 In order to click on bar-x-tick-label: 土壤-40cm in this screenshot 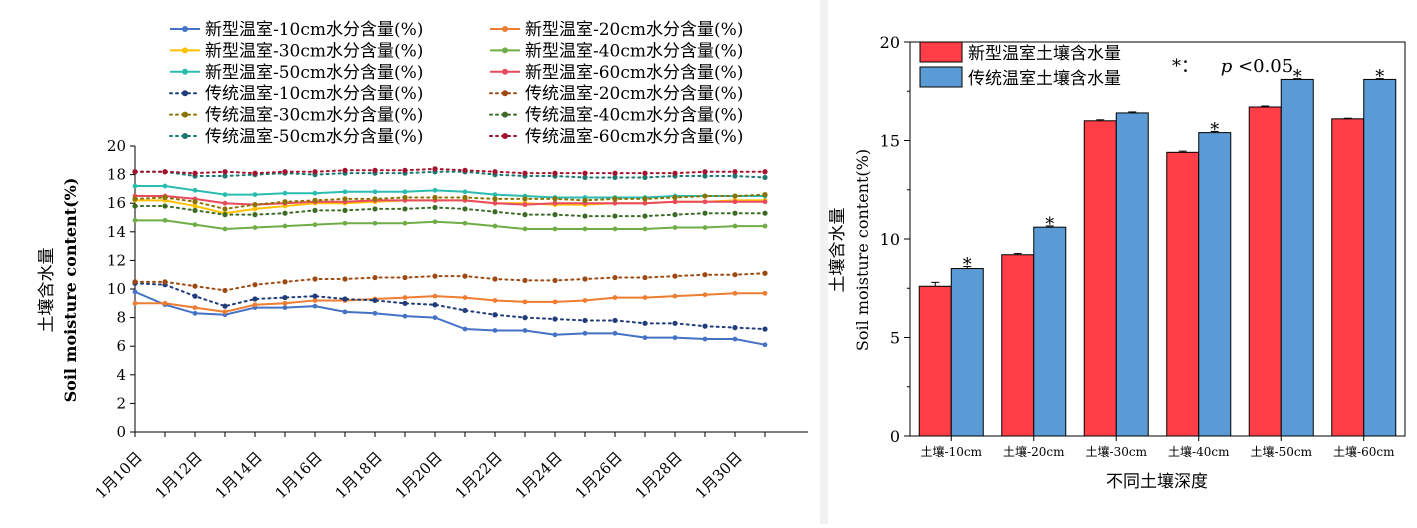, I will do `click(1199, 451)`.